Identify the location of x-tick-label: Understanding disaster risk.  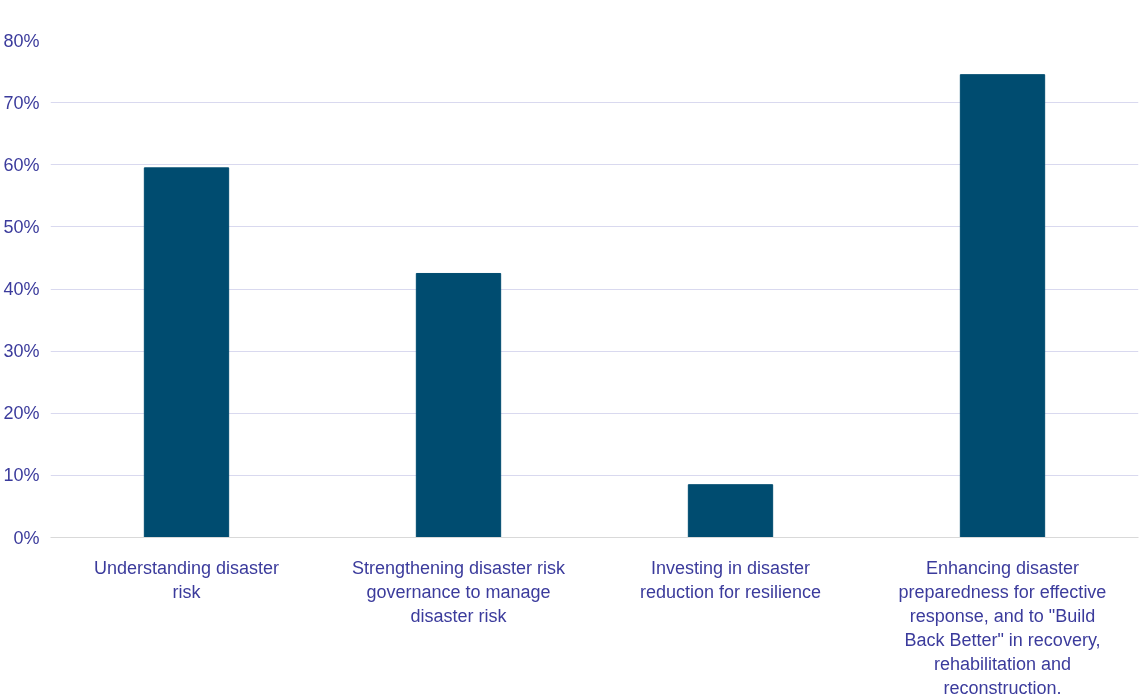
(186, 579).